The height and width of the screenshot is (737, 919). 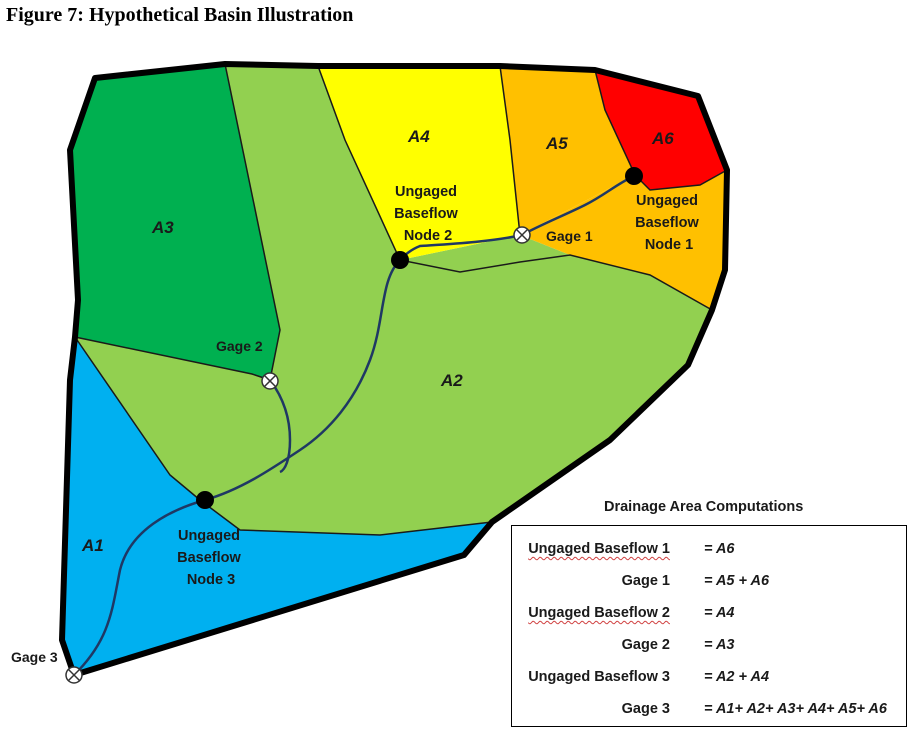 I want to click on area-label-a4: A4, so click(x=418, y=136).